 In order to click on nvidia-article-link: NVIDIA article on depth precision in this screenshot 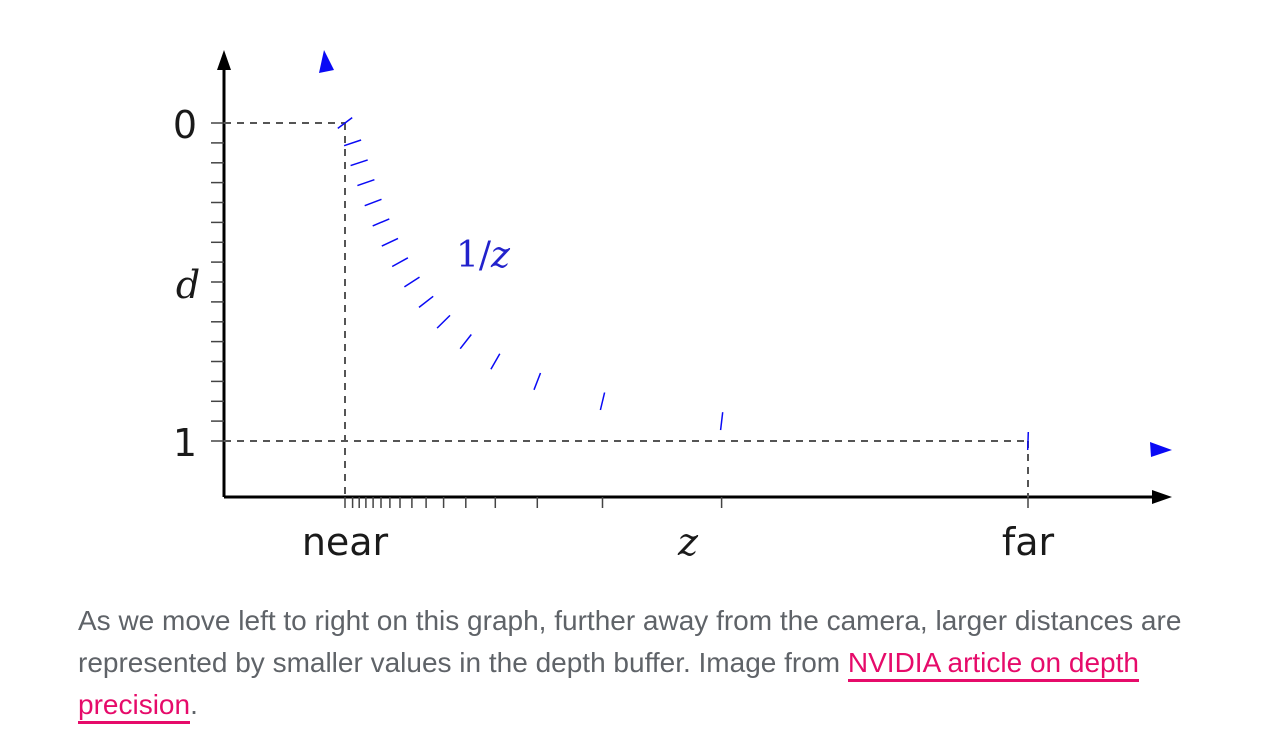, I will do `click(608, 685)`.